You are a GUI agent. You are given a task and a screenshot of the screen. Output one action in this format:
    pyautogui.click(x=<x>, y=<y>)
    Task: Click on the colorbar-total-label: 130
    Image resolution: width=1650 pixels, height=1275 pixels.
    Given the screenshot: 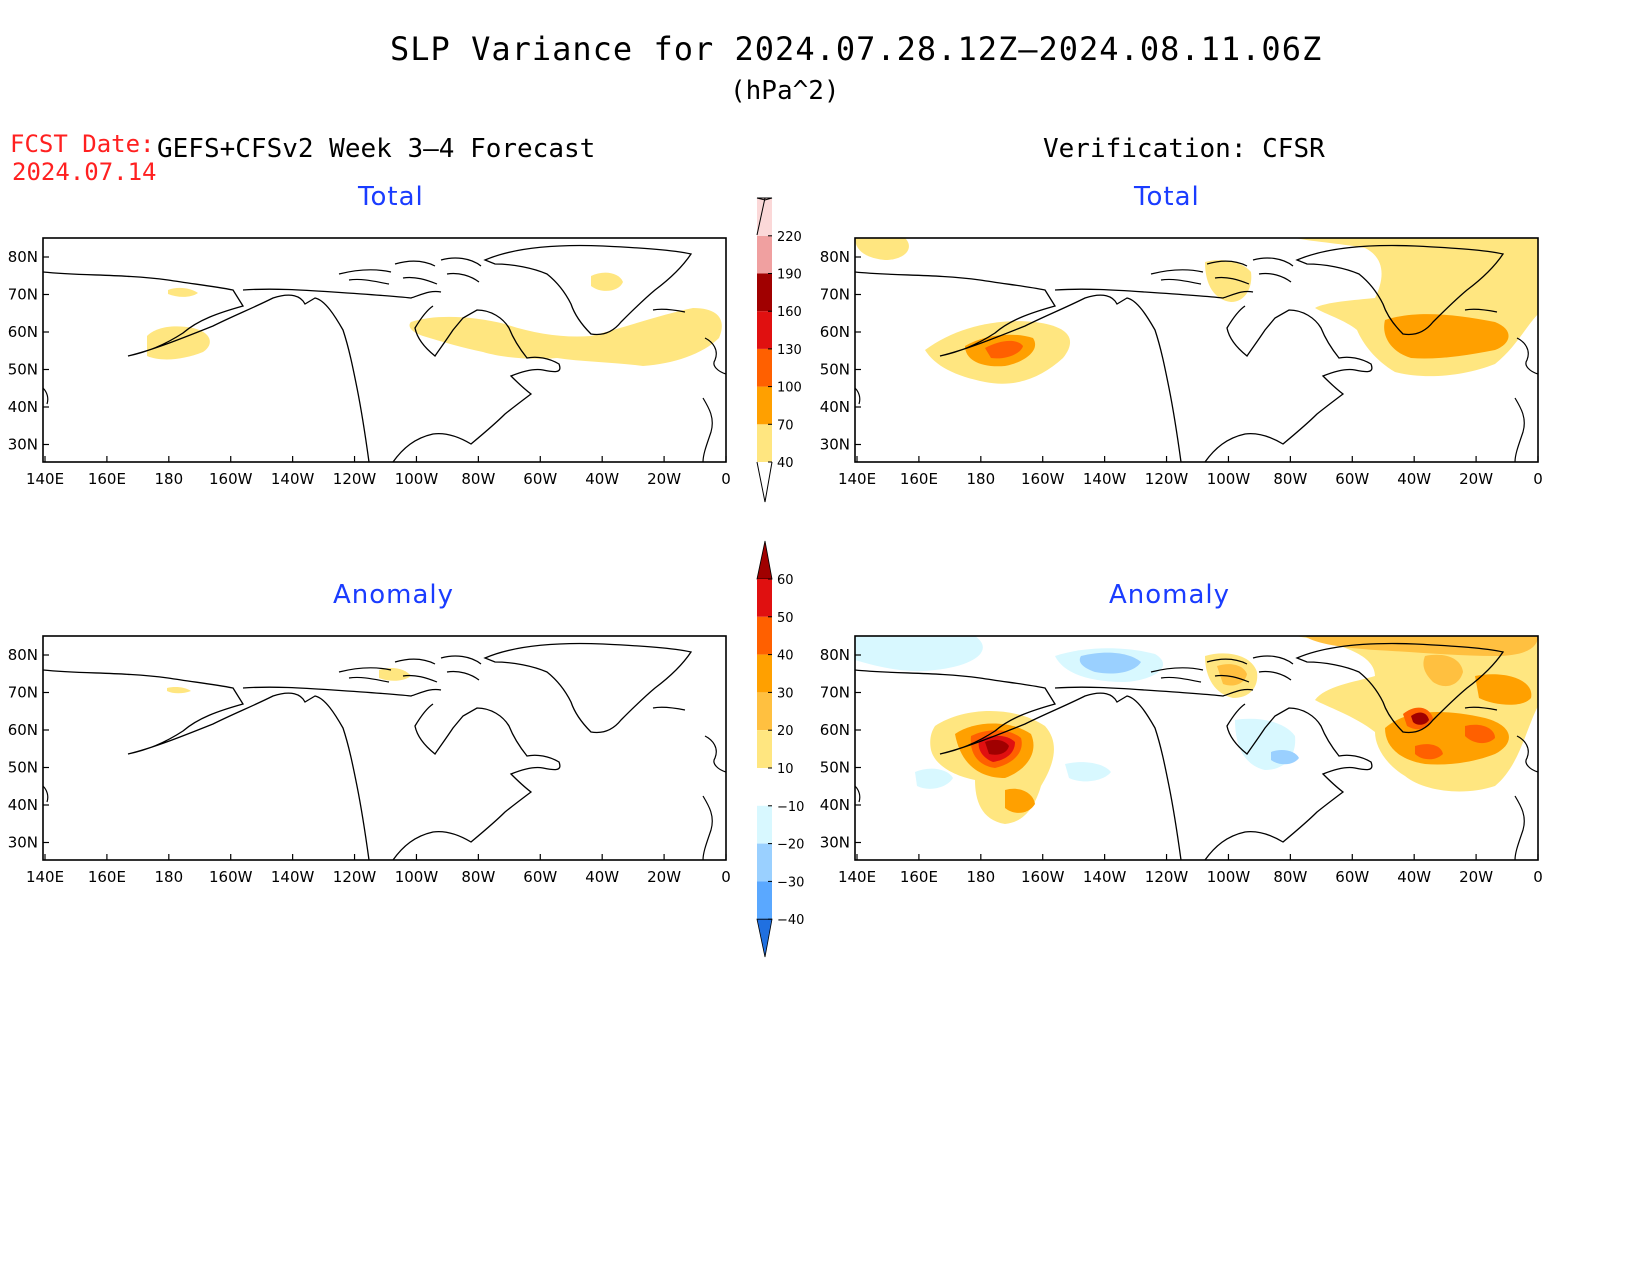 What is the action you would take?
    pyautogui.click(x=789, y=350)
    